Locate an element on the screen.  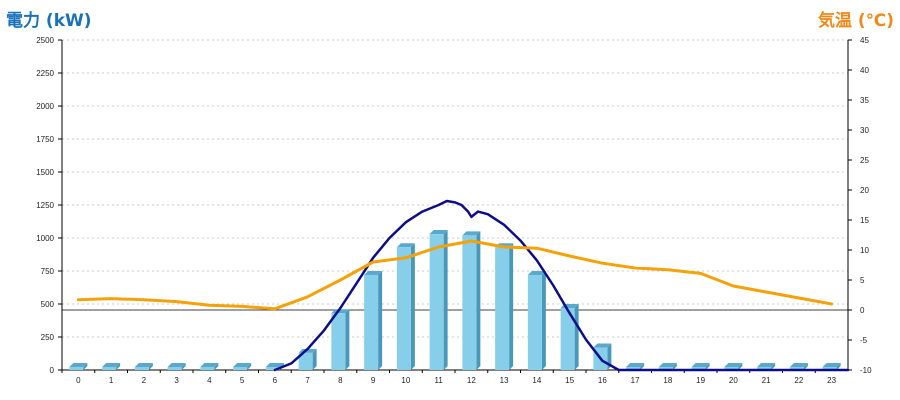
x-tick-label: 6 is located at coordinates (275, 380).